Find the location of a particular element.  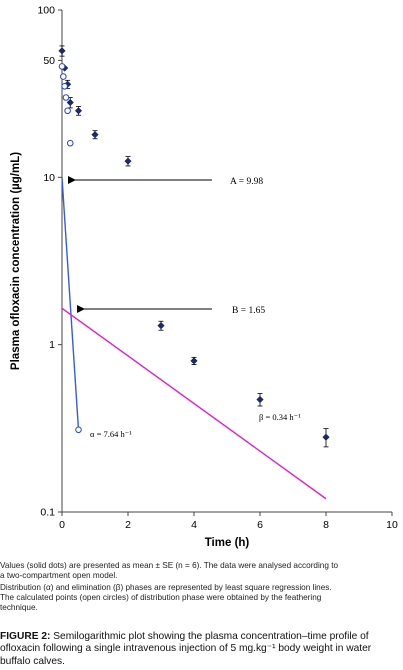

x-tick-label: 6 is located at coordinates (260, 525).